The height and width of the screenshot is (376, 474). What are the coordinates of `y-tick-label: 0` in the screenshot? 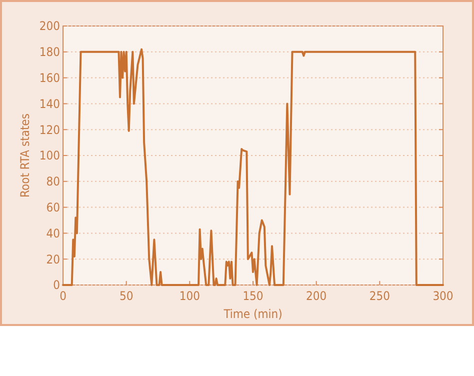 It's located at (56, 285).